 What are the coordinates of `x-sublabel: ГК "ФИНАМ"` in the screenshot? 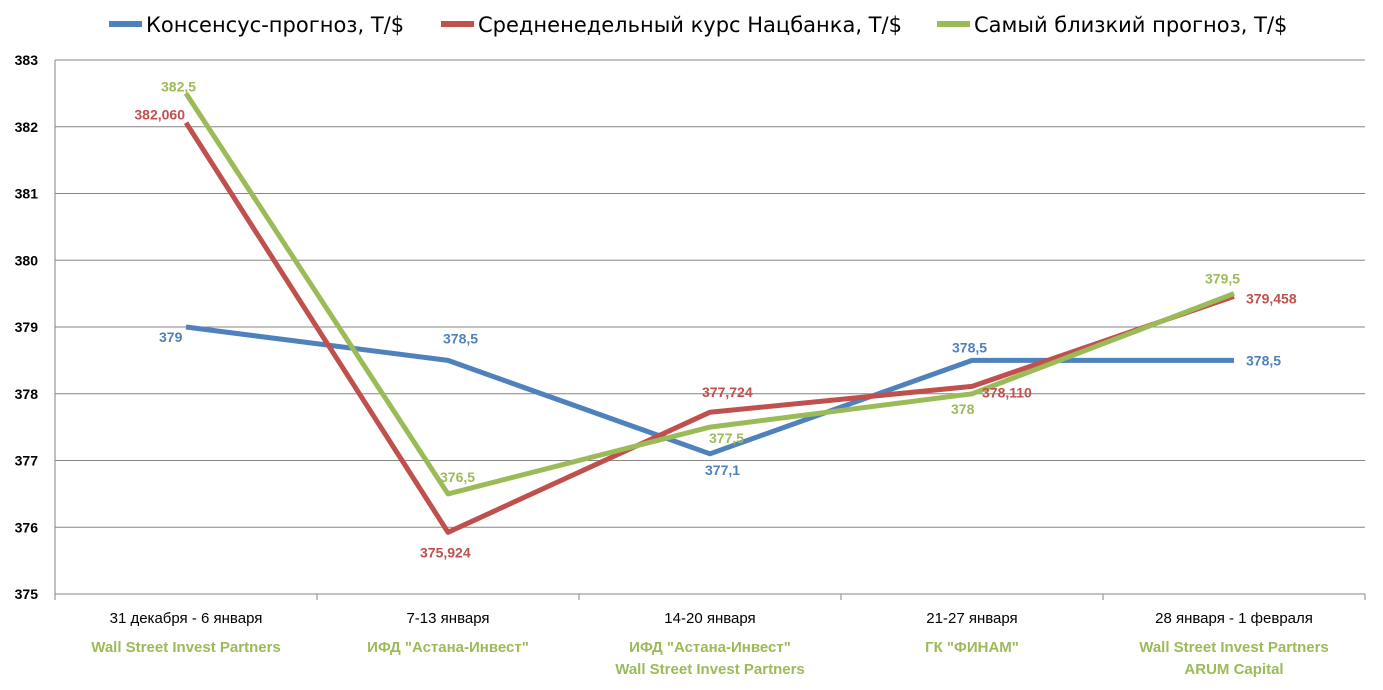 It's located at (972, 647).